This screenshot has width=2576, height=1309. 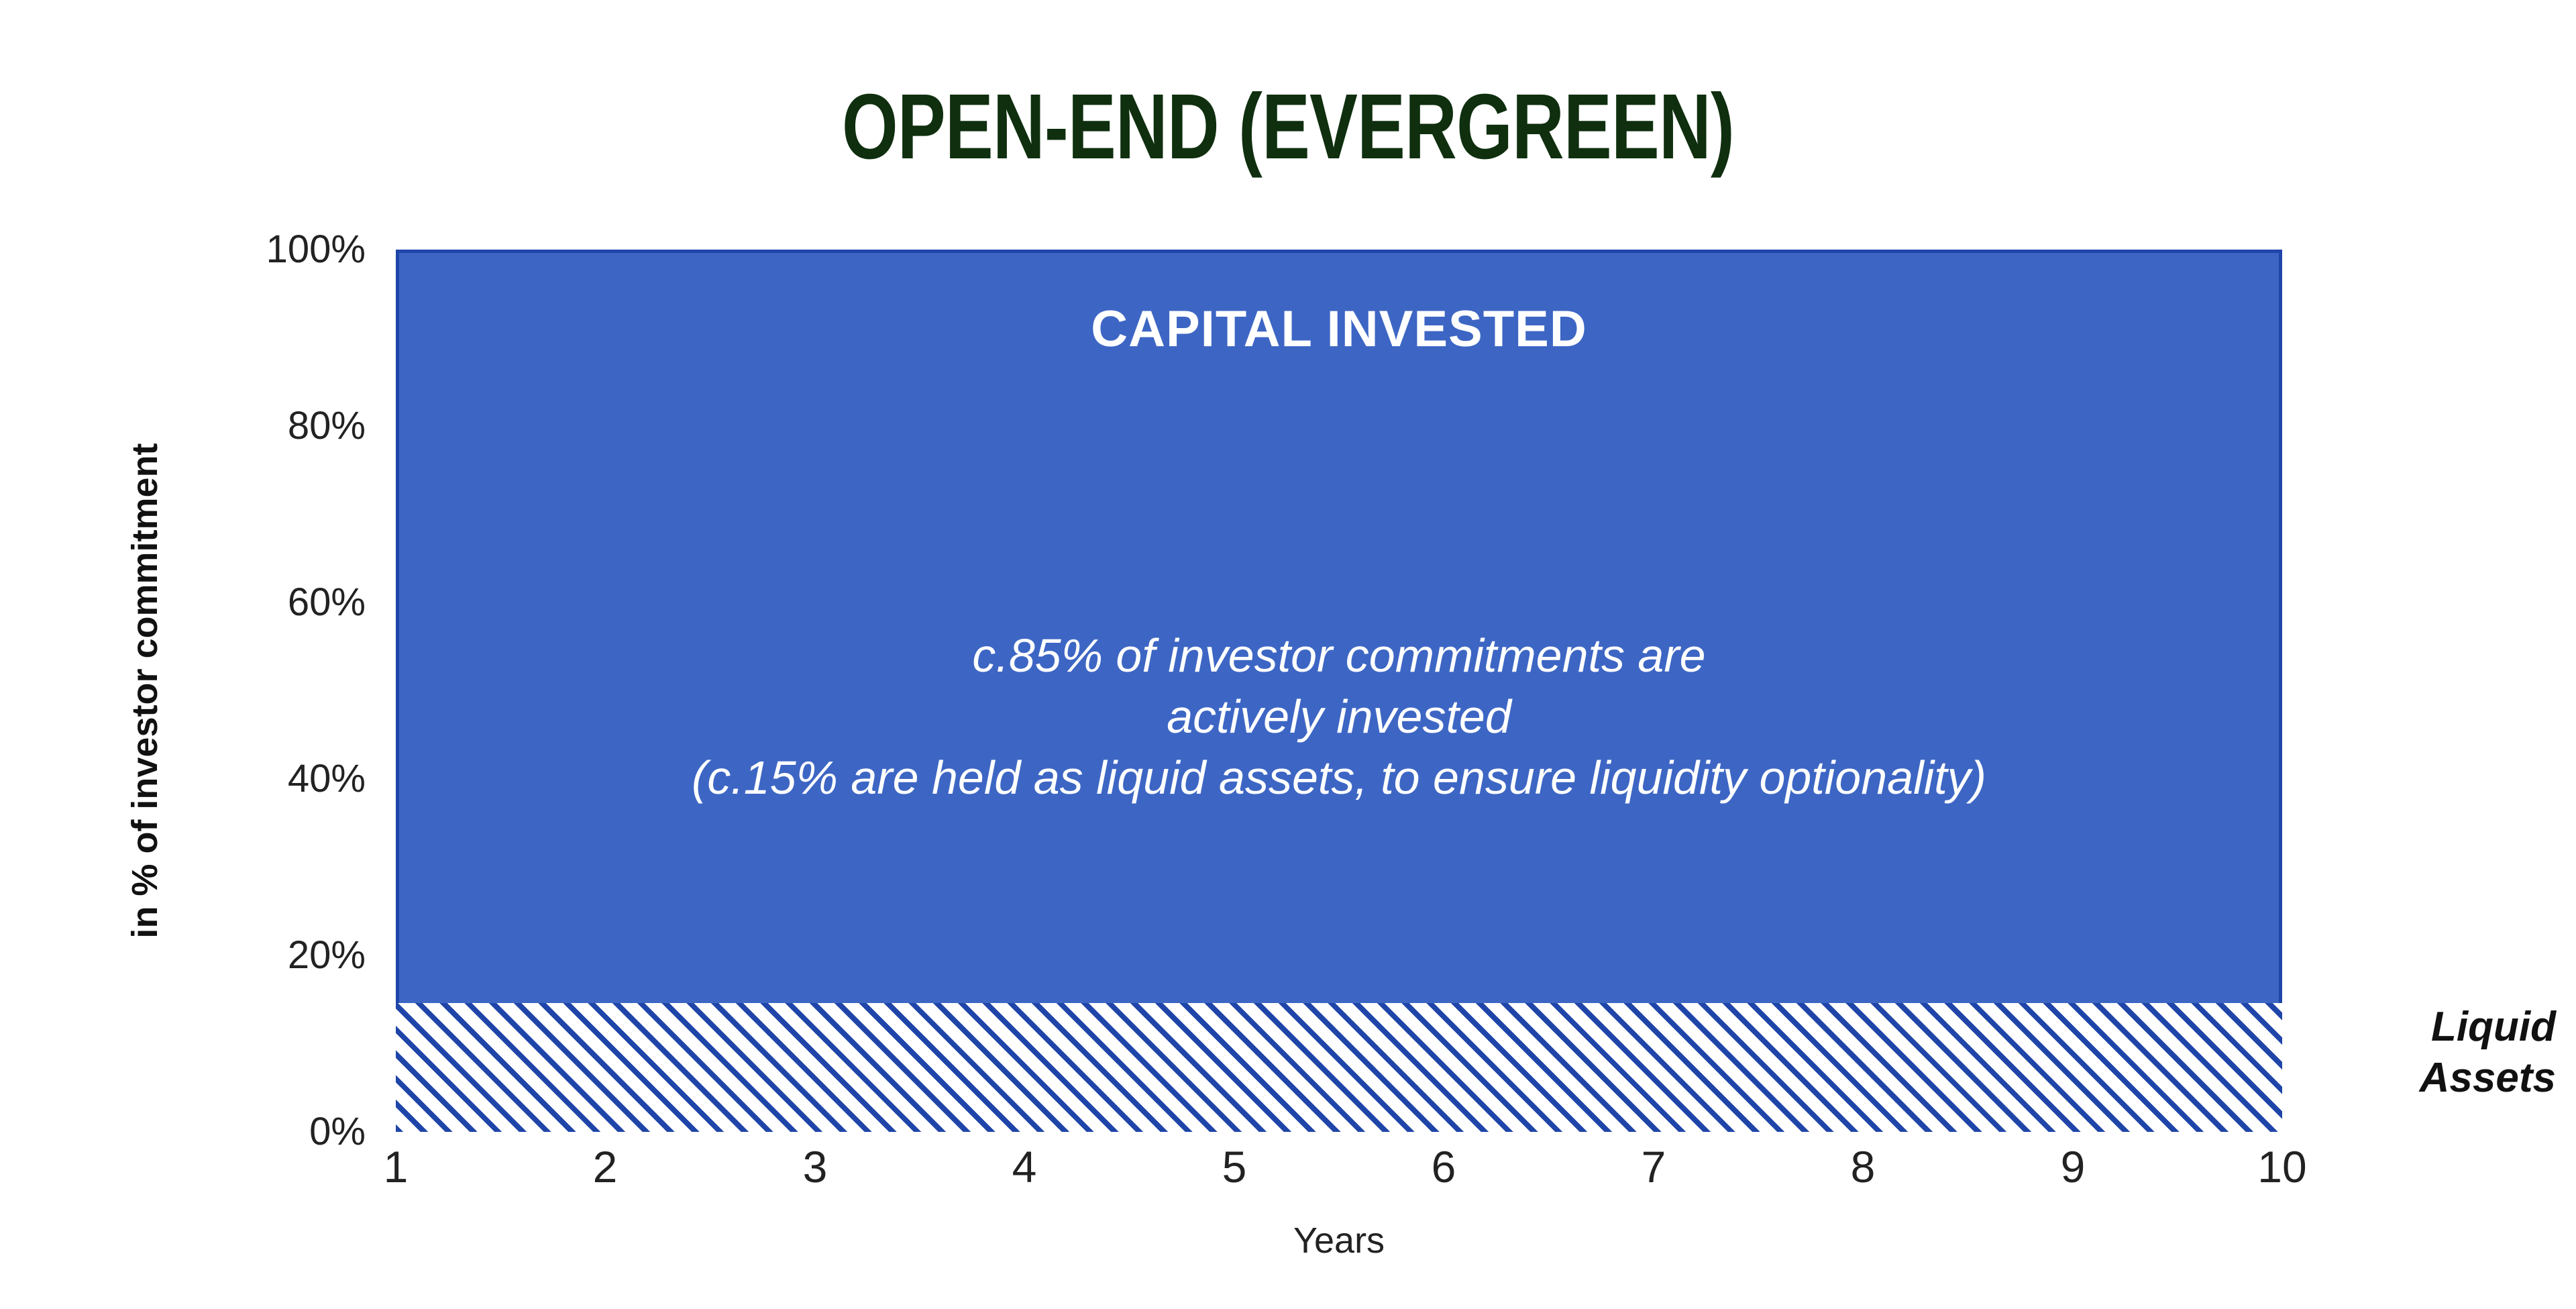 What do you see at coordinates (316, 249) in the screenshot?
I see `y-tick-label-100: 100%` at bounding box center [316, 249].